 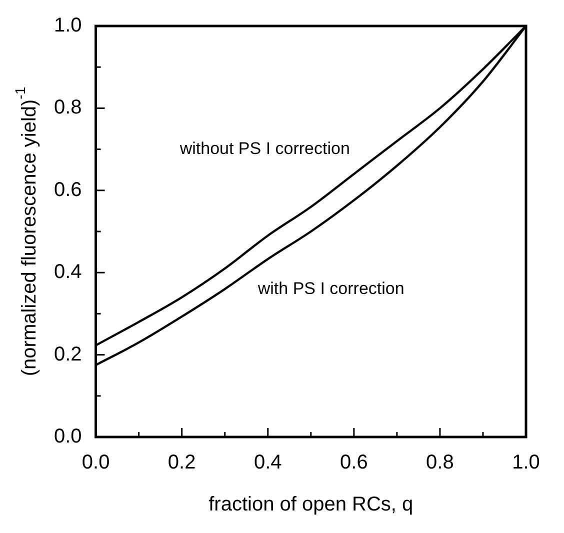 What do you see at coordinates (526, 463) in the screenshot?
I see `x-tick-label: 1.0` at bounding box center [526, 463].